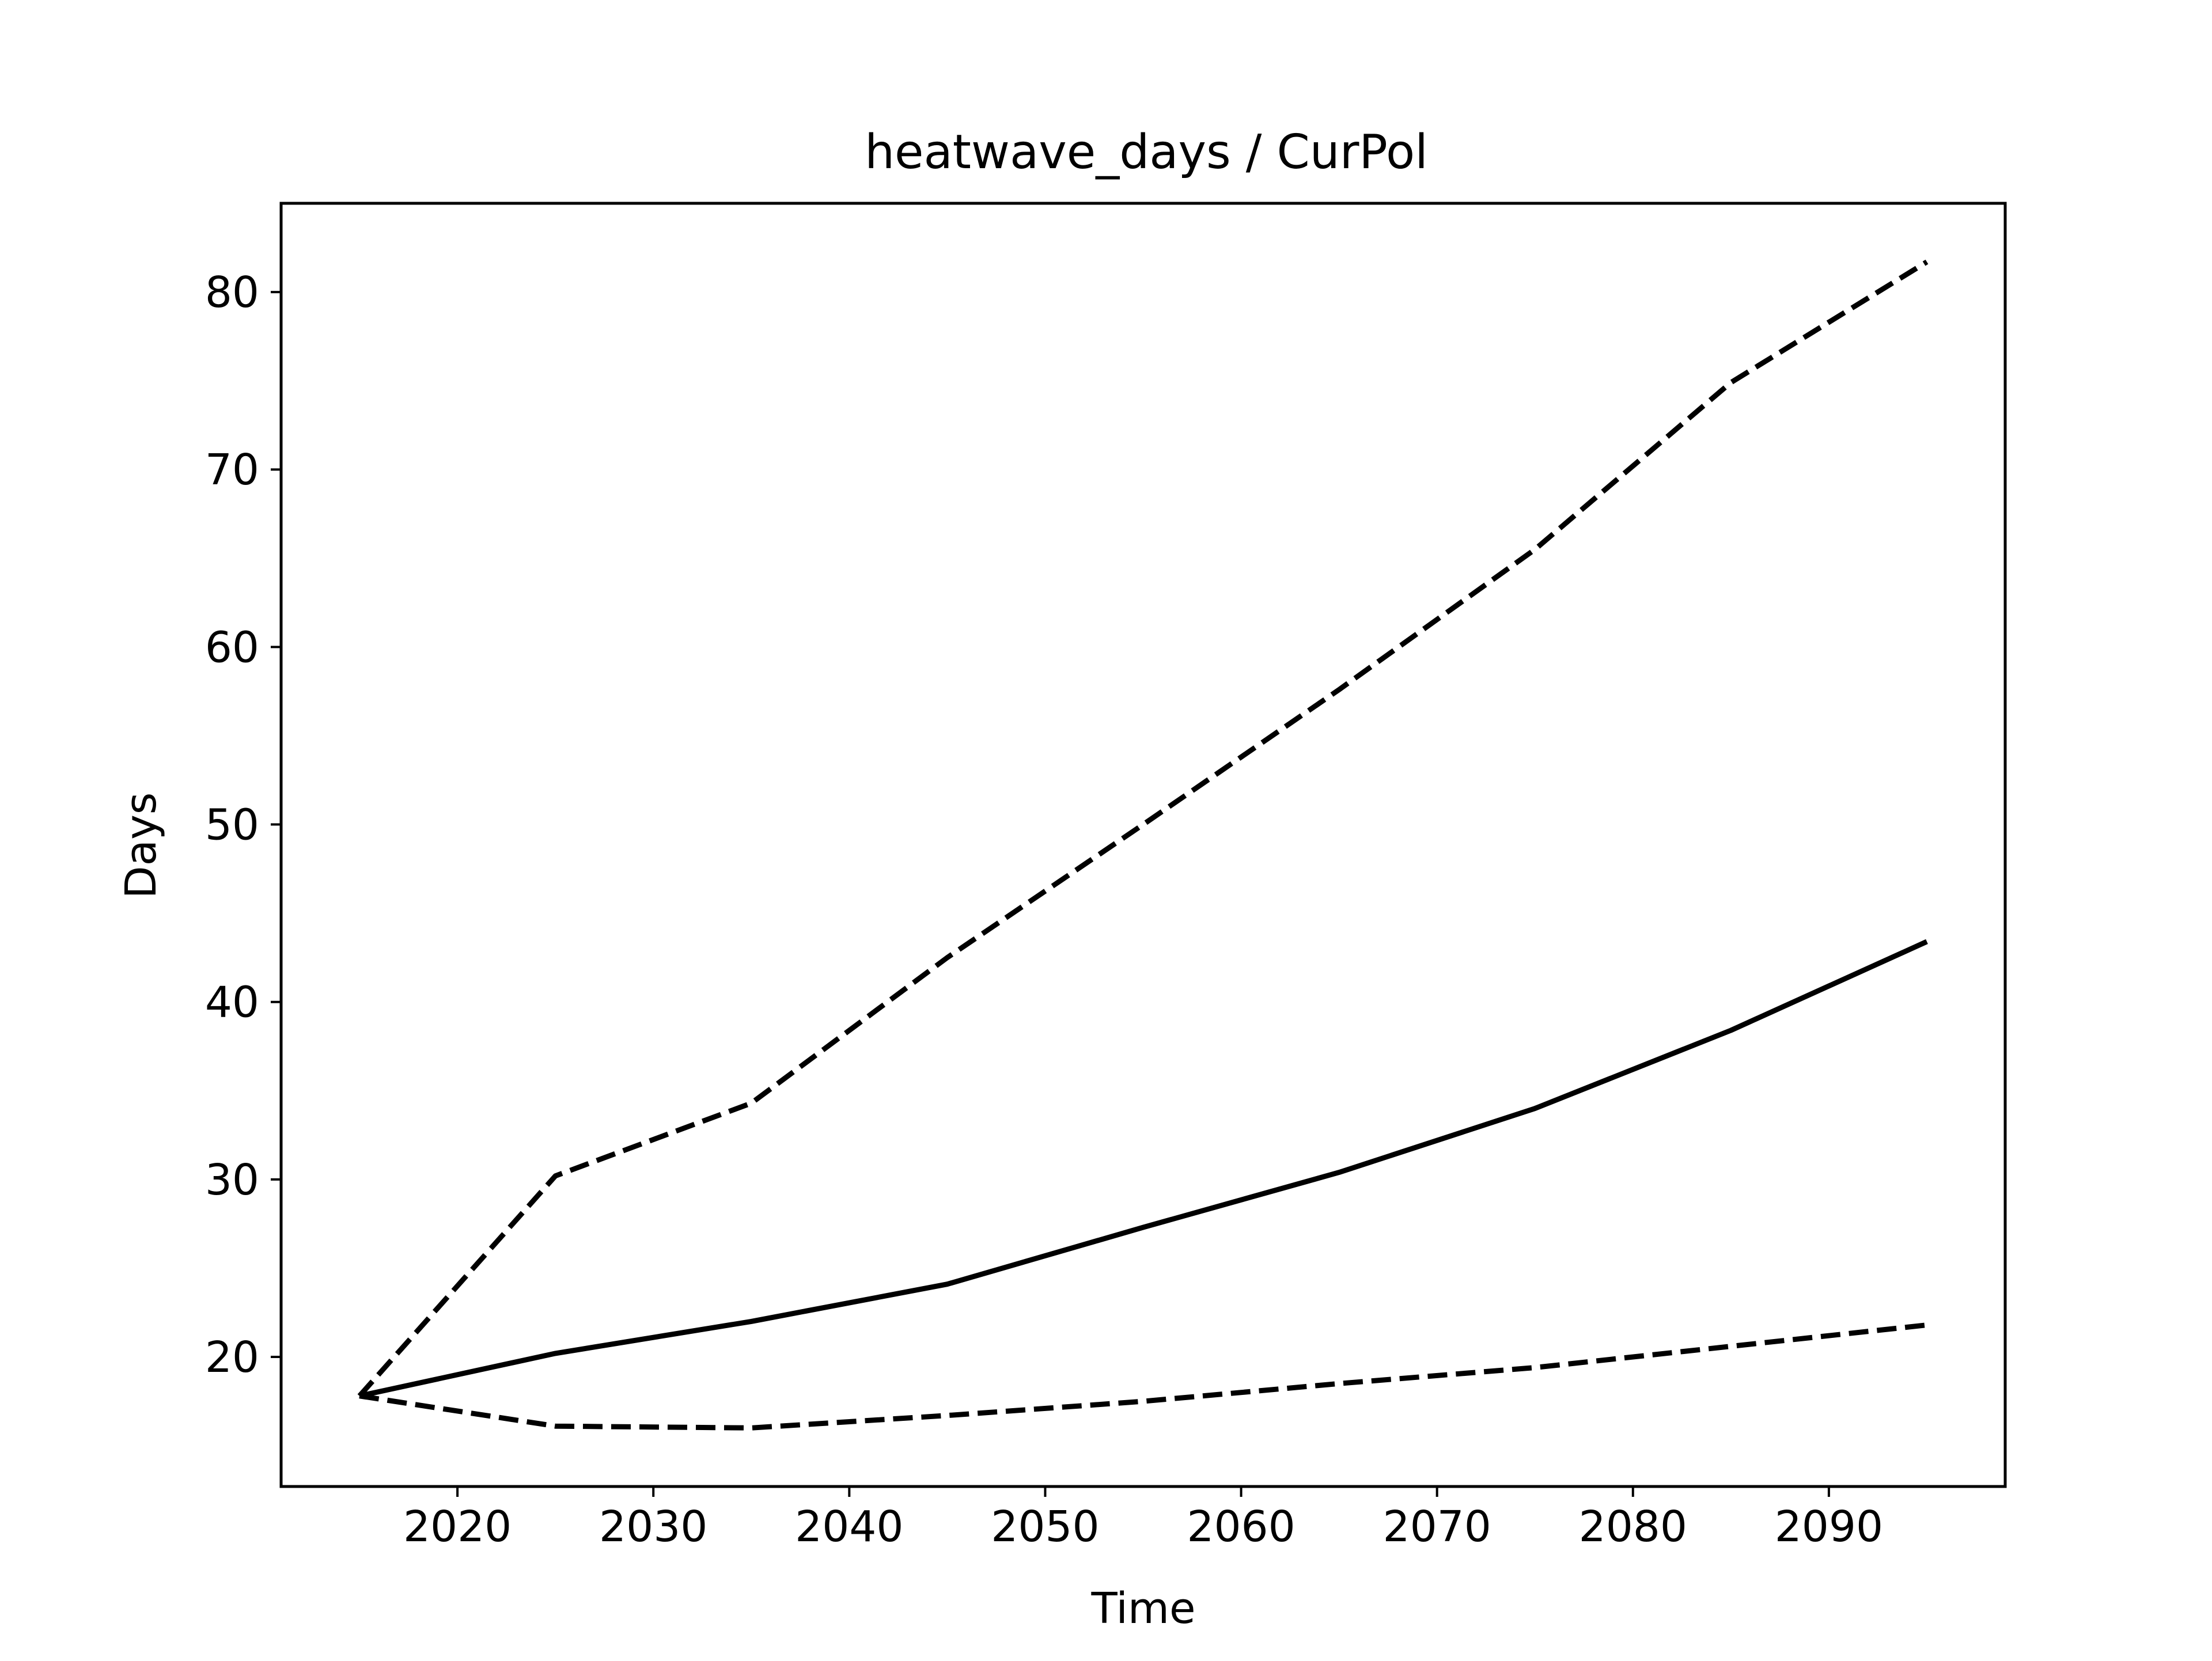 The image size is (2212, 1661). Describe the element at coordinates (1241, 1527) in the screenshot. I see `x-tick-label: 2060` at that location.